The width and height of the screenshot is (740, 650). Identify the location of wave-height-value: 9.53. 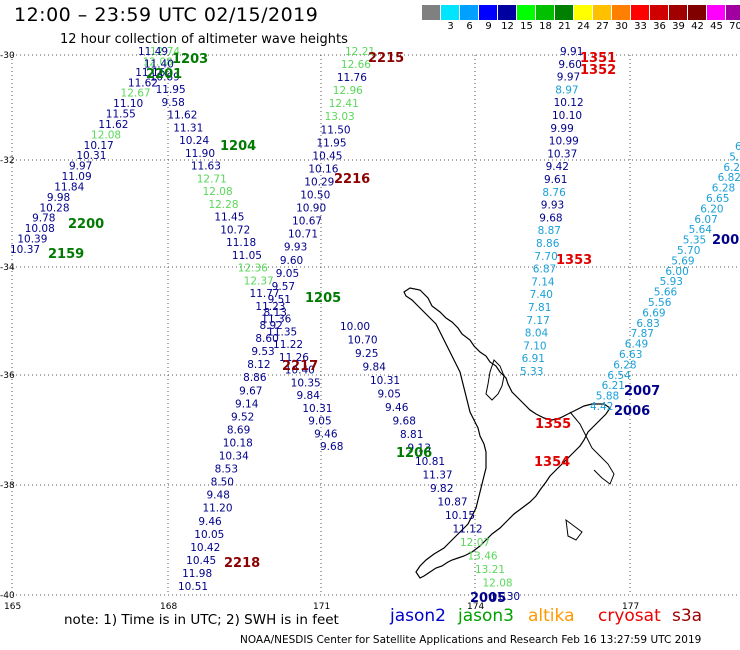
(262, 352).